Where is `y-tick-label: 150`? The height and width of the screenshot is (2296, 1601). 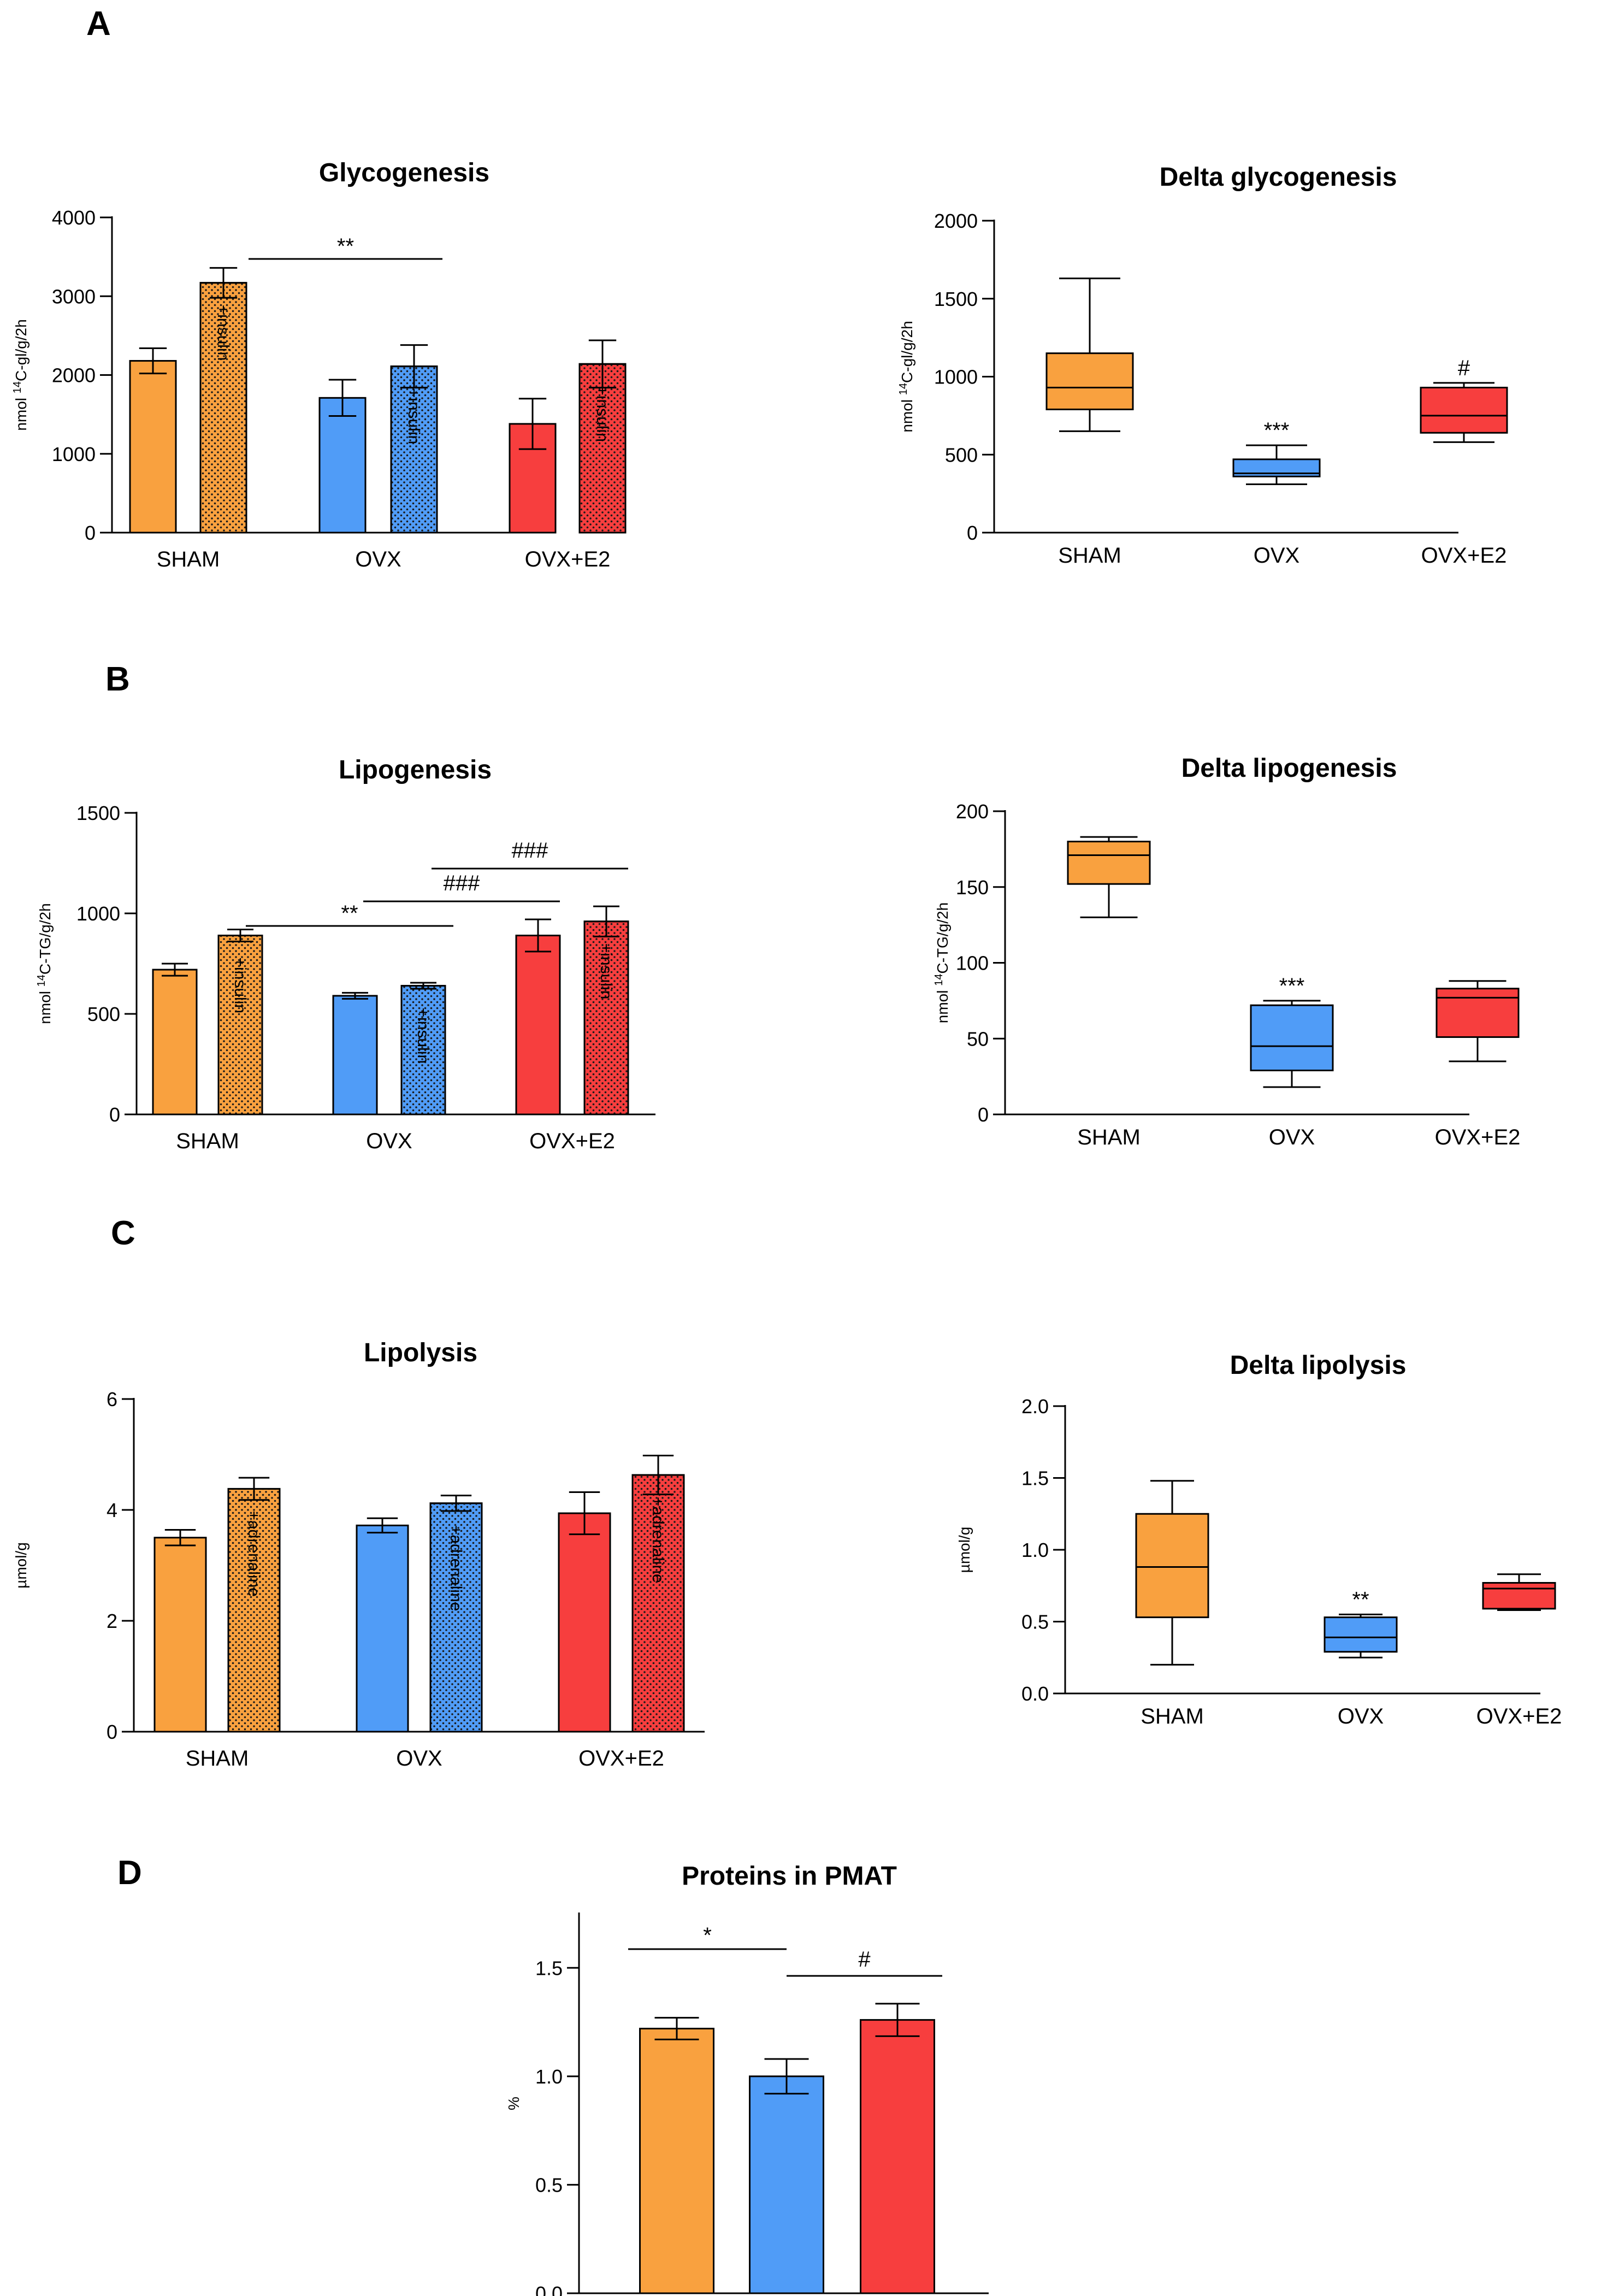
y-tick-label: 150 is located at coordinates (972, 888).